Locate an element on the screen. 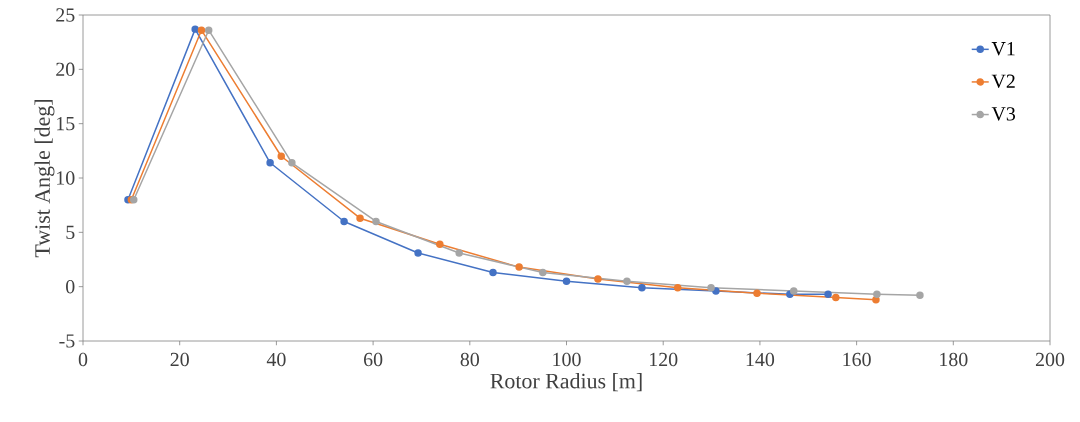 The height and width of the screenshot is (422, 1080). x-tick-label: 120 is located at coordinates (664, 359).